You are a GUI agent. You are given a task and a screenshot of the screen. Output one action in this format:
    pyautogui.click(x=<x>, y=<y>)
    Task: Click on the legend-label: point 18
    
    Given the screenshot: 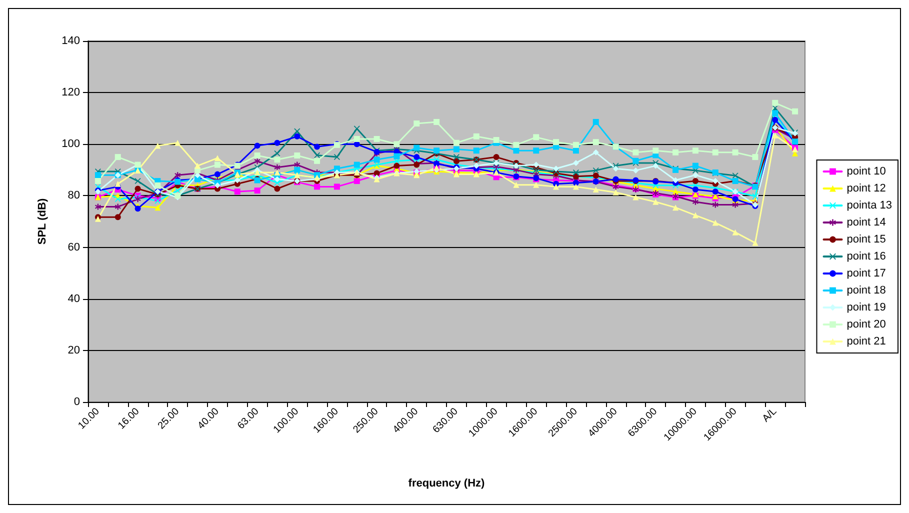 What is the action you would take?
    pyautogui.click(x=866, y=290)
    